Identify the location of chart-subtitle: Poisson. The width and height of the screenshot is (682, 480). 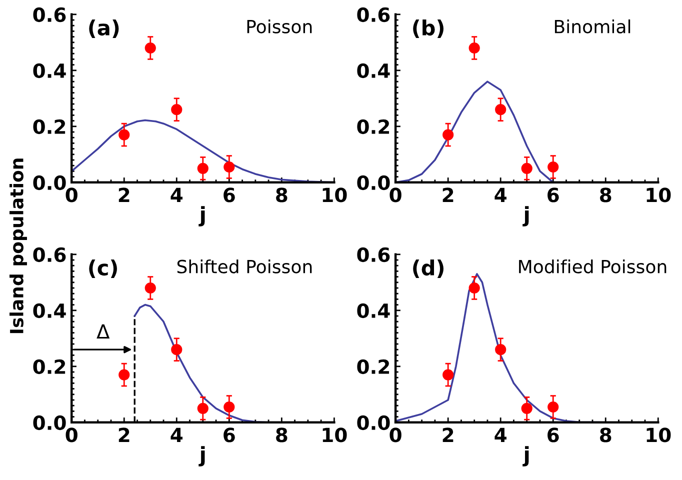
(279, 26).